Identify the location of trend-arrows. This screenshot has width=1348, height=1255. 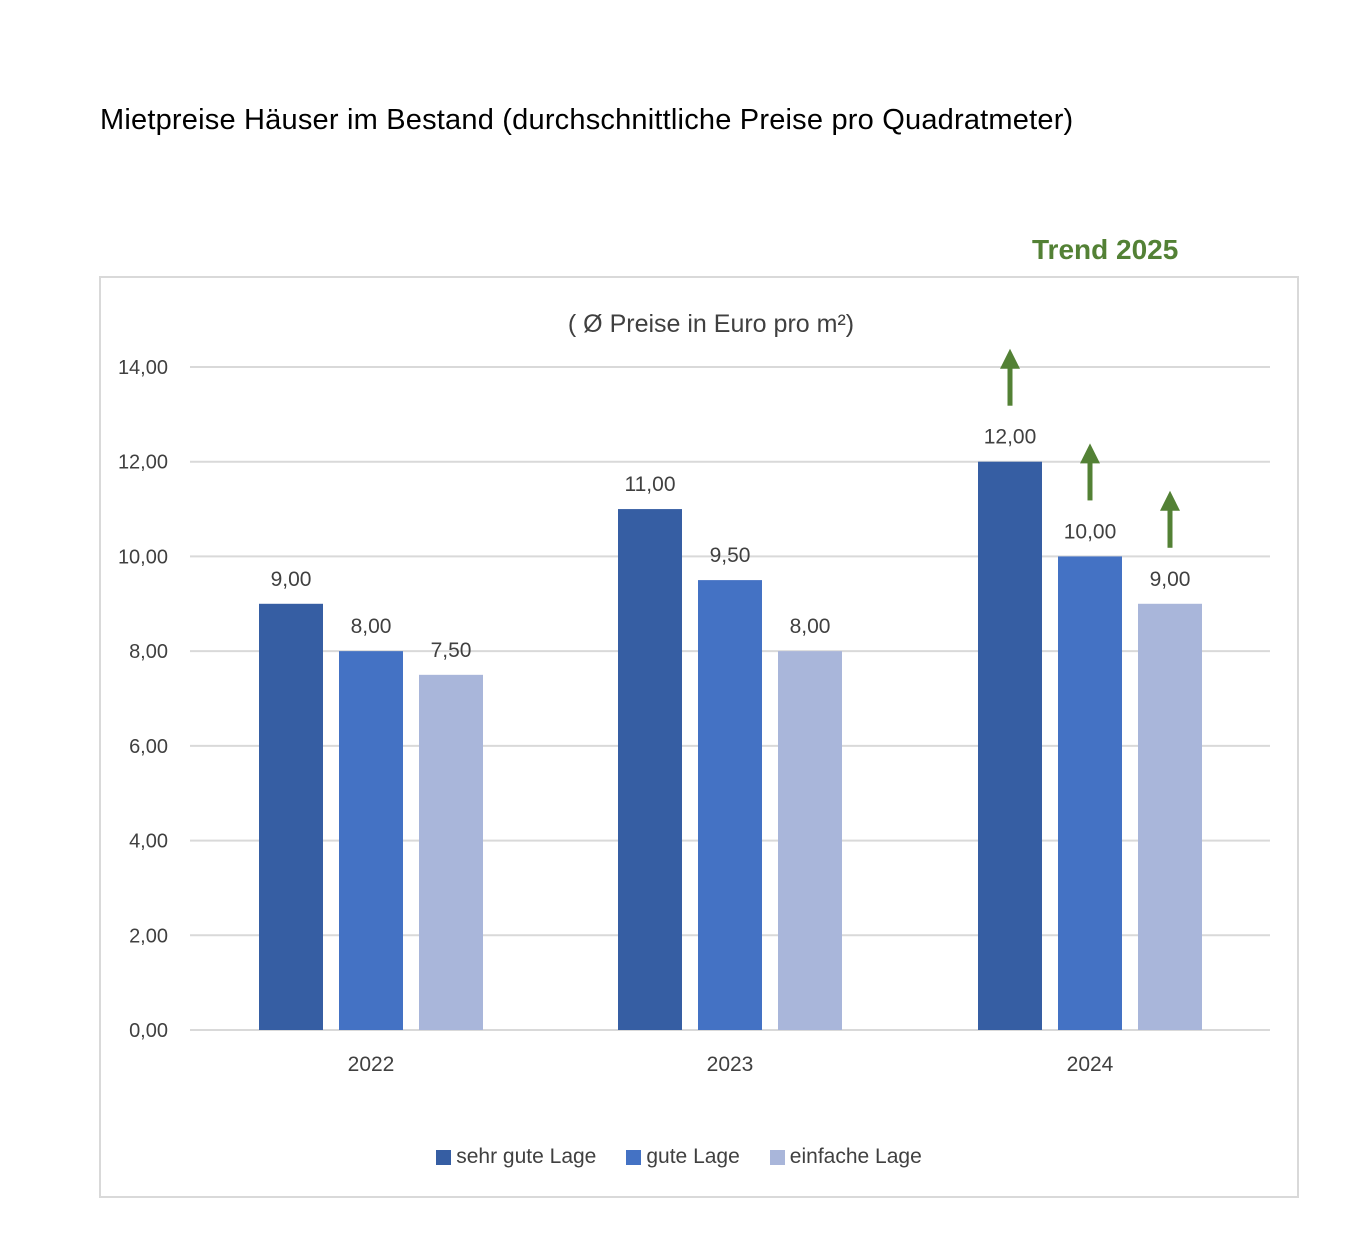
(1090, 448).